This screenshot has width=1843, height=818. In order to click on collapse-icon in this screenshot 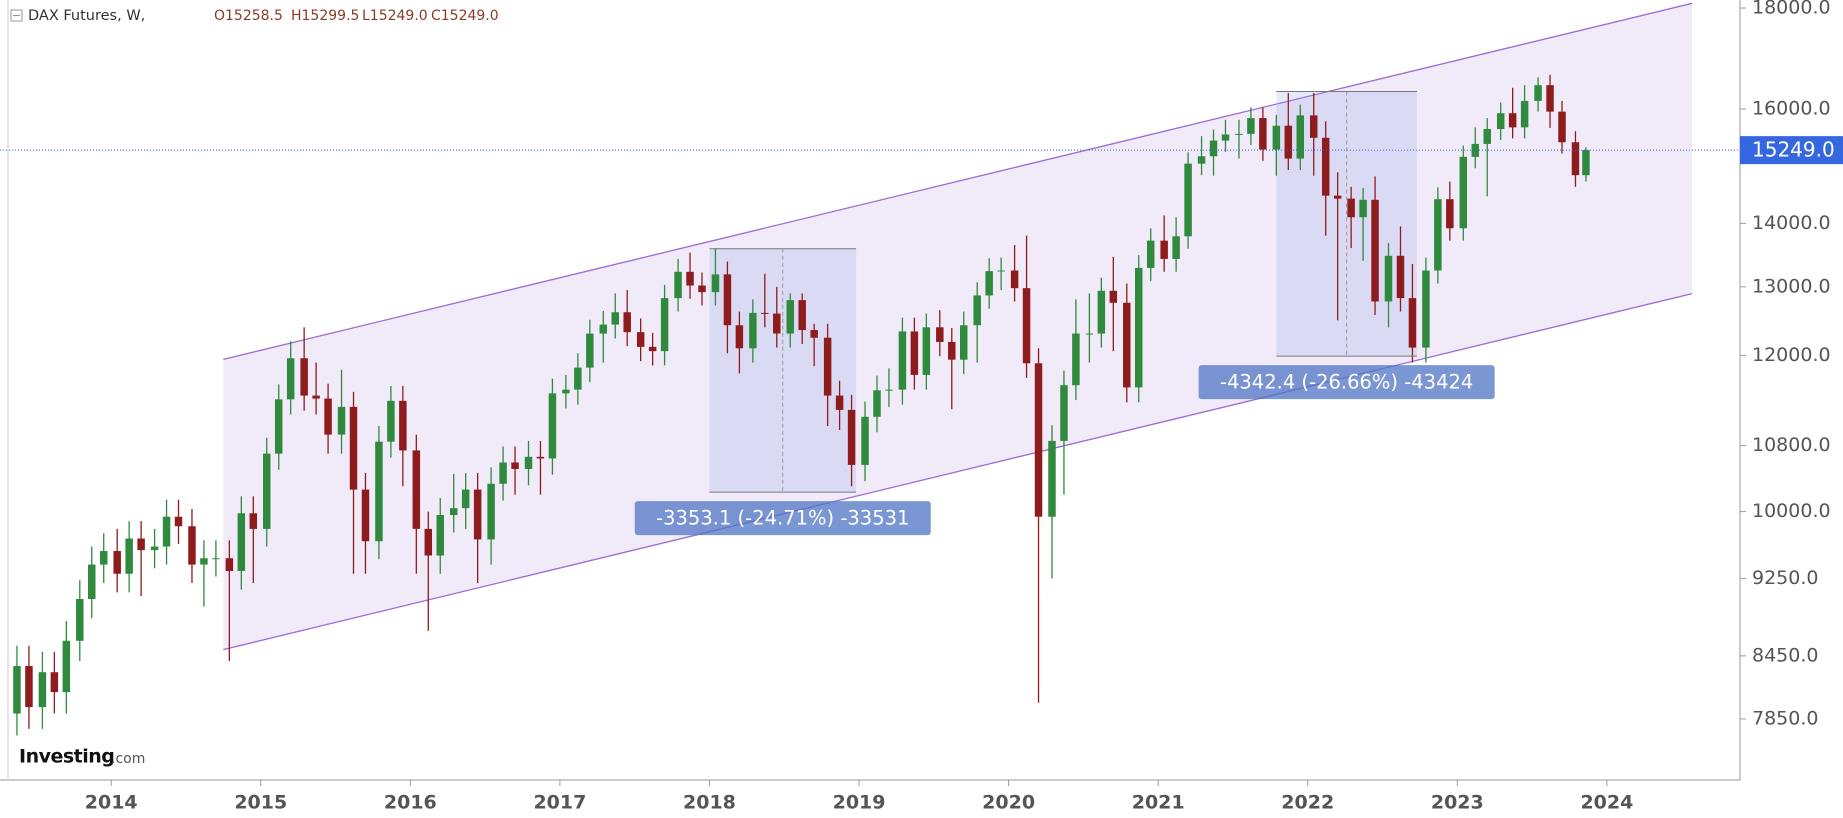, I will do `click(16, 15)`.